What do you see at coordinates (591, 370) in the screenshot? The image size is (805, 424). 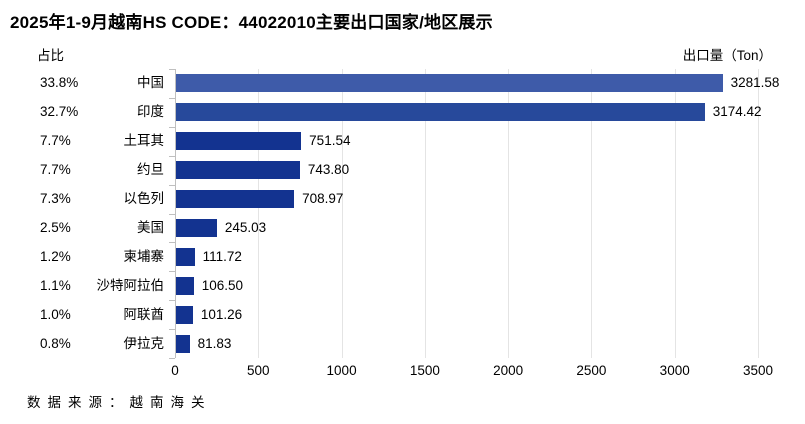 I see `x-tick-label: 2500` at bounding box center [591, 370].